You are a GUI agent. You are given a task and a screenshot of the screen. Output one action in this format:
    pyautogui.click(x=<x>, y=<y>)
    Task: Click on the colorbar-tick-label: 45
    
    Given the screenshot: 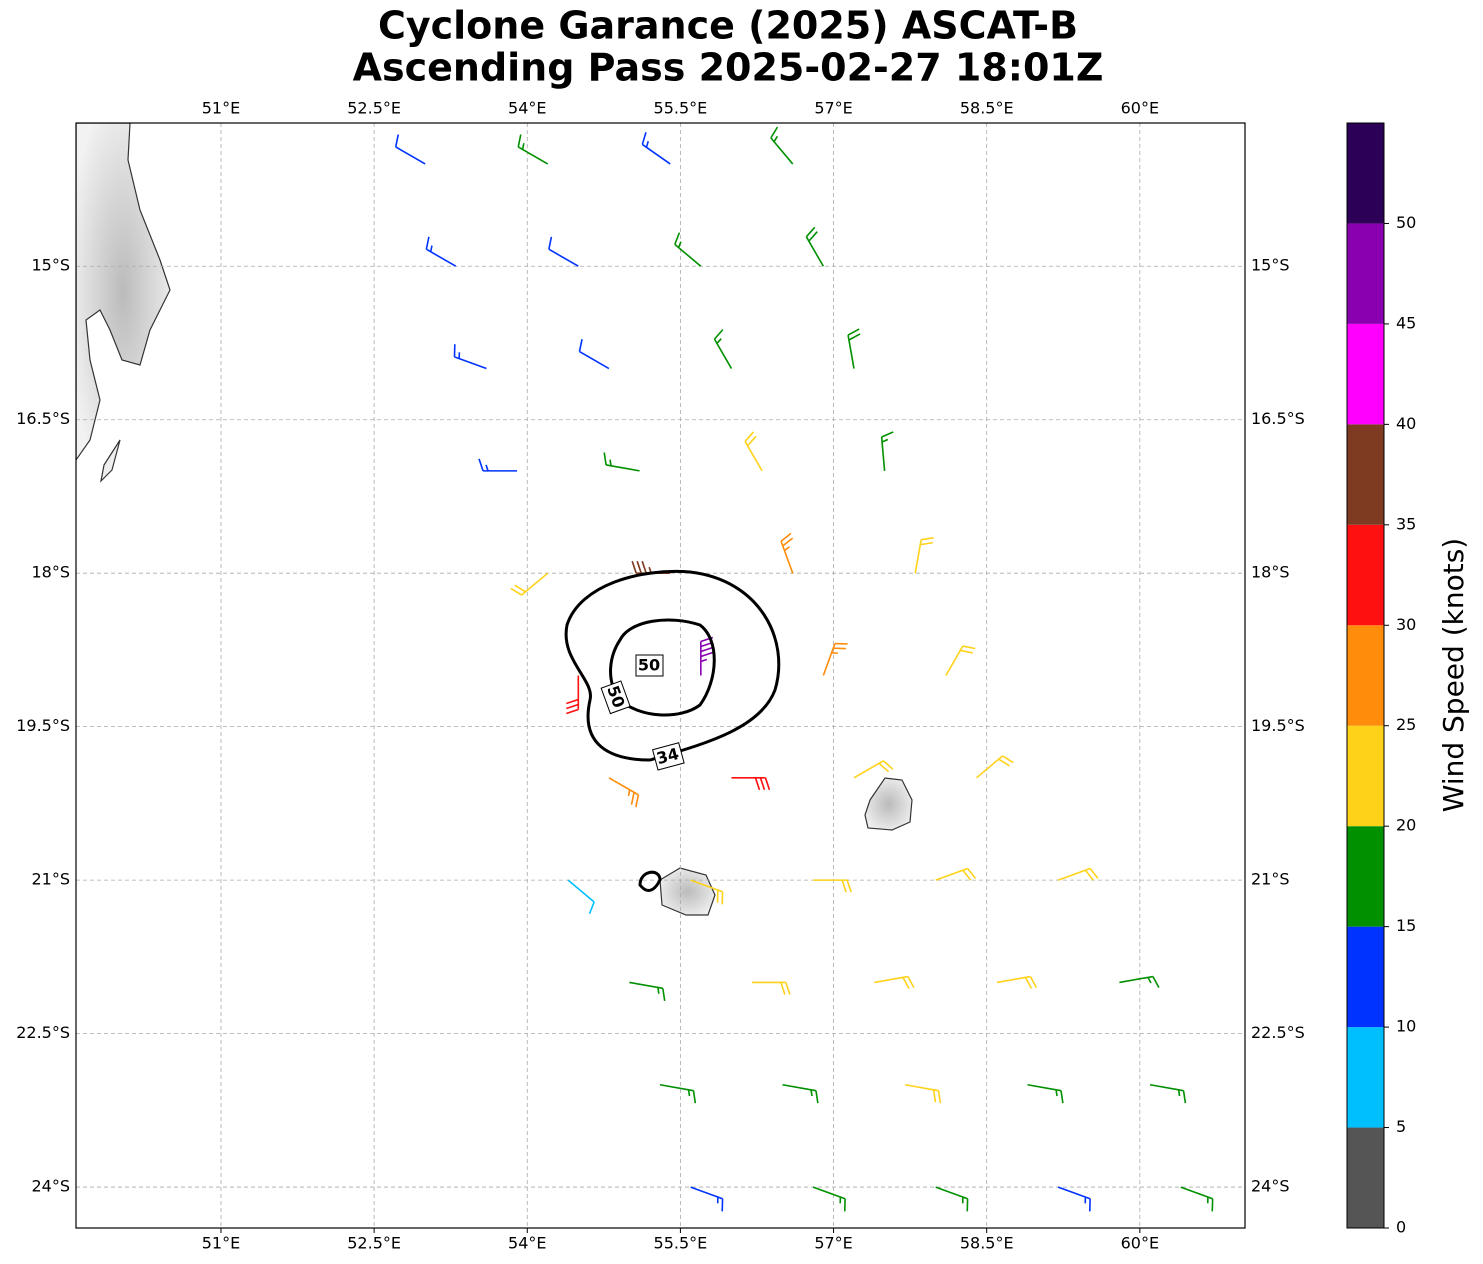 What is the action you would take?
    pyautogui.click(x=1406, y=322)
    